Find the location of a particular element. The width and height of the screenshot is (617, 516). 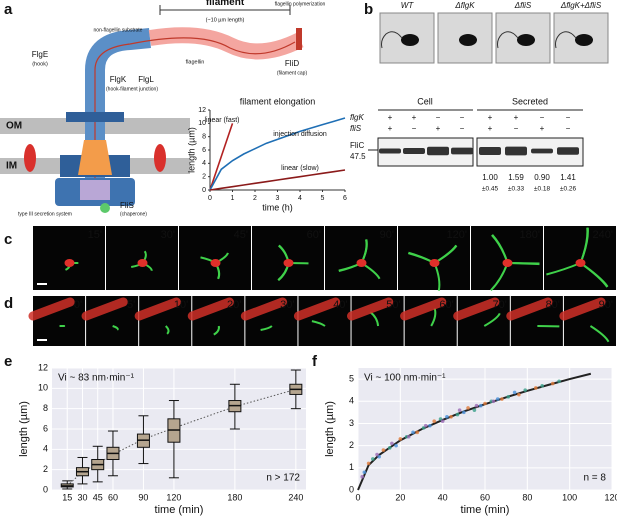

time-label: 50' is located at coordinates (393, 305).